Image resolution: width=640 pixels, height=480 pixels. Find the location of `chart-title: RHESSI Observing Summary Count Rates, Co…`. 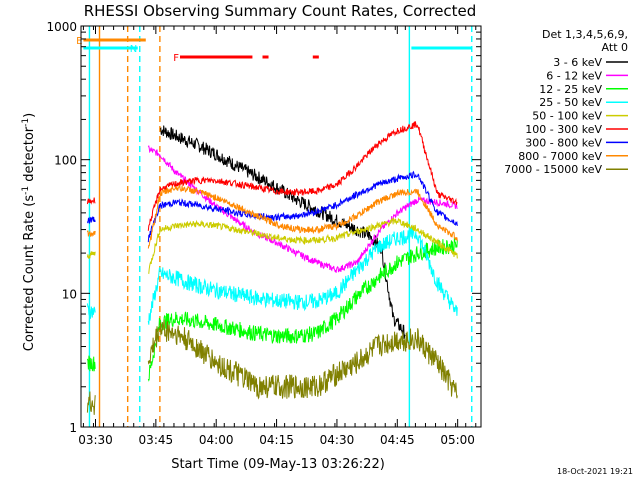

chart-title: RHESSI Observing Summary Count Rates, Co… is located at coordinates (280, 11).